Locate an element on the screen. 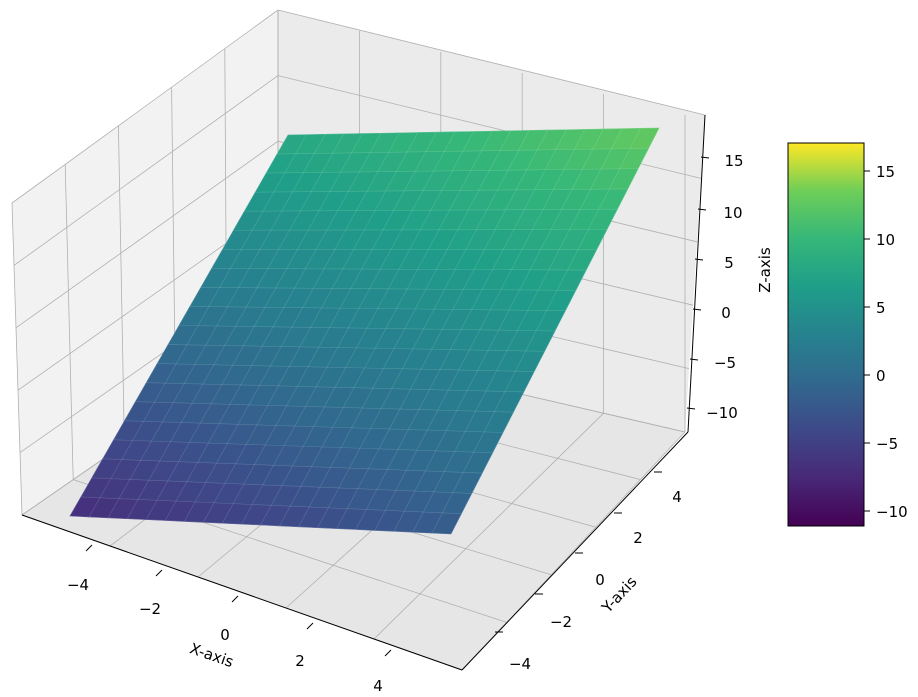 This screenshot has width=918, height=697. colorbar-tick: −10 is located at coordinates (886, 512).